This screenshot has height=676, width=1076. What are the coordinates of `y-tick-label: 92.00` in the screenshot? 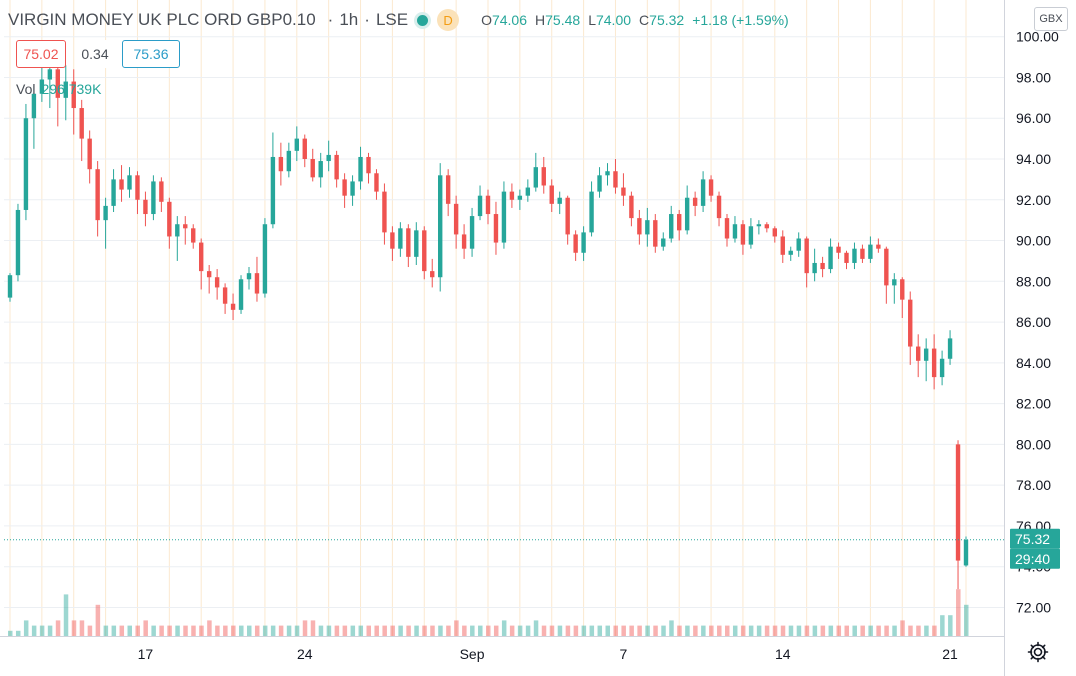 It's located at (1033, 200).